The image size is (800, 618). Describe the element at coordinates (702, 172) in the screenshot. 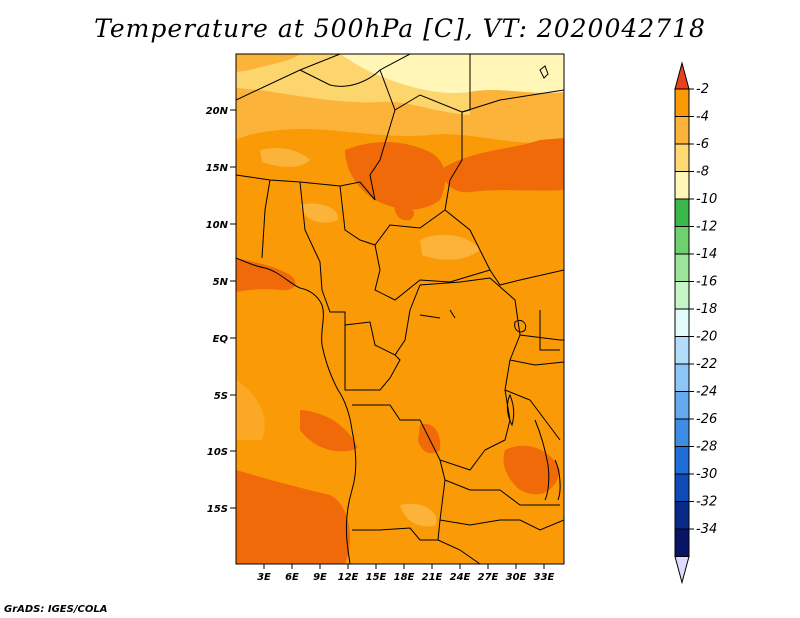

I see `colorbar-label: -8` at that location.